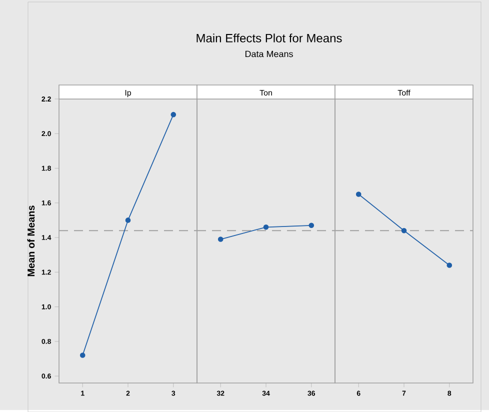  Describe the element at coordinates (266, 93) in the screenshot. I see `chart-title: Ton` at that location.